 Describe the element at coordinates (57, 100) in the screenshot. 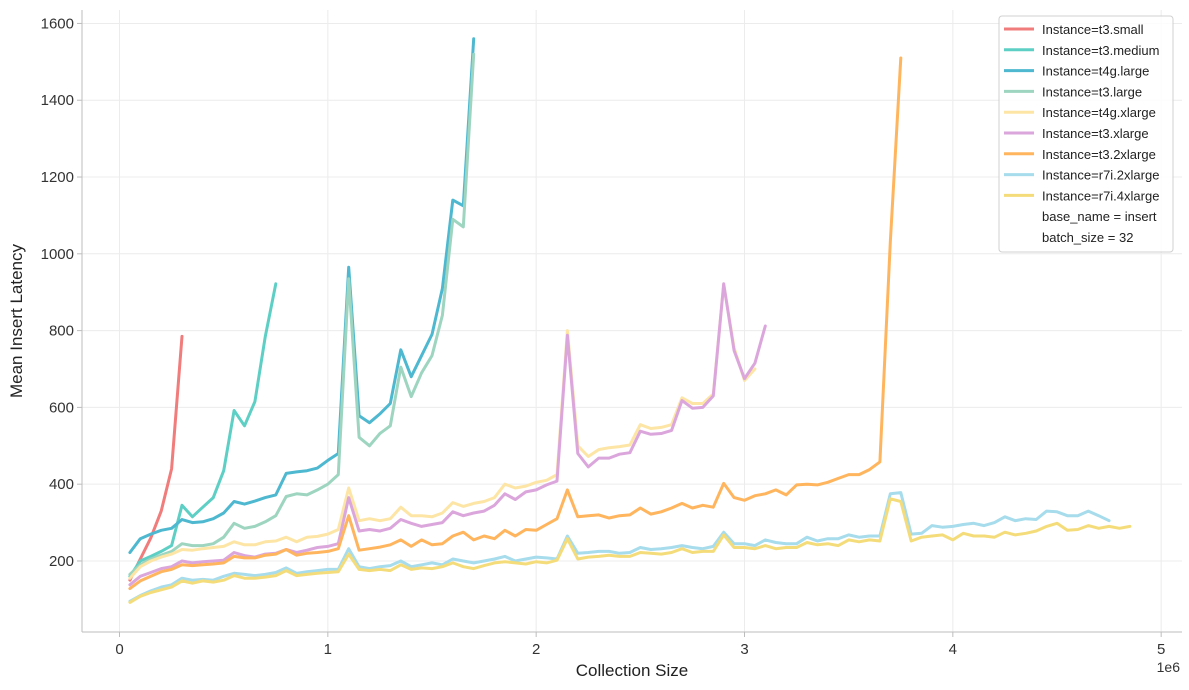

I see `y-tick-label: 1400` at that location.